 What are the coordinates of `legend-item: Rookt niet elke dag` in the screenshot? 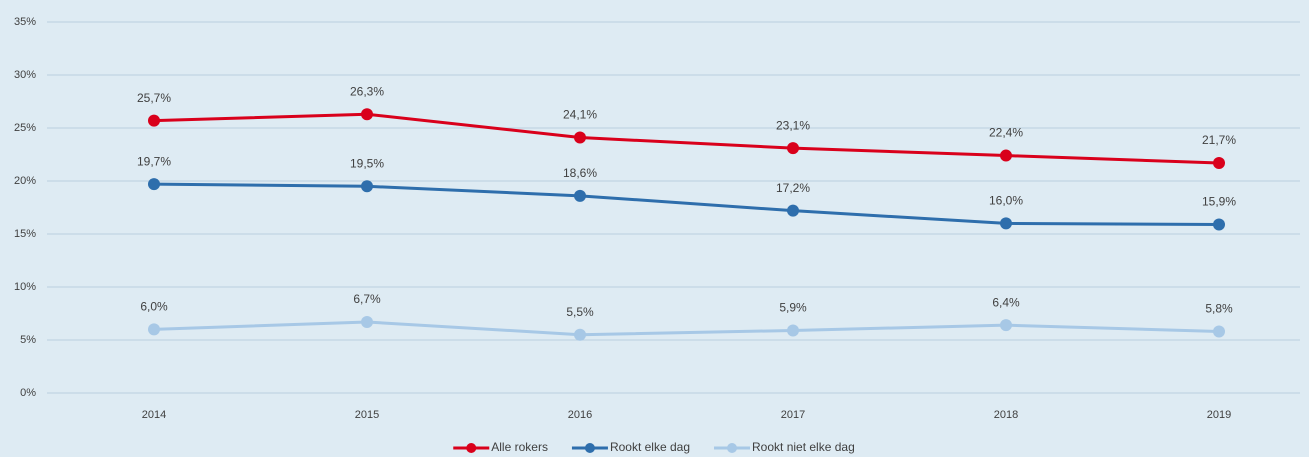 It's located at (784, 447).